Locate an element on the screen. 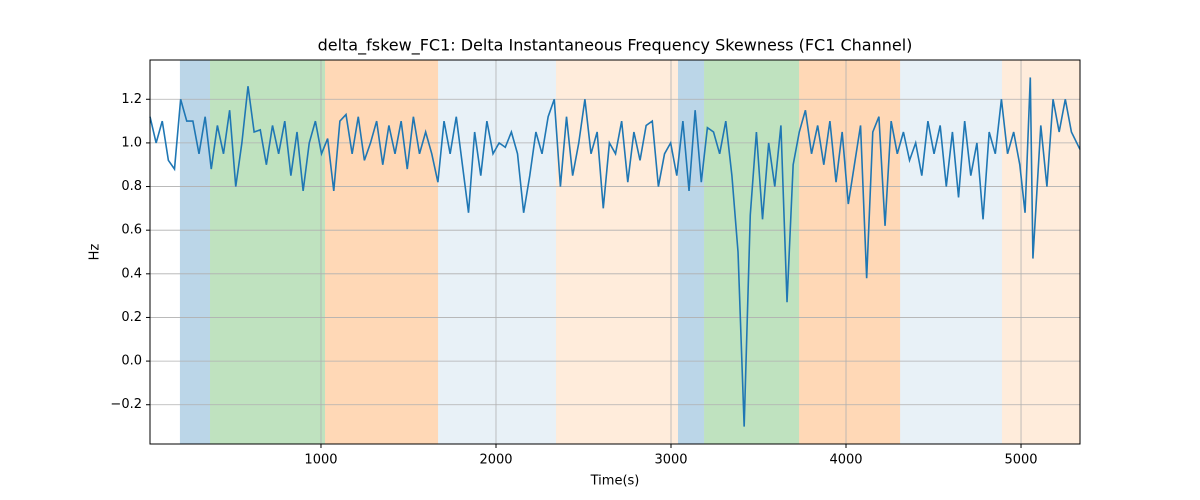  y-tick-label: −0.2 is located at coordinates (126, 404).